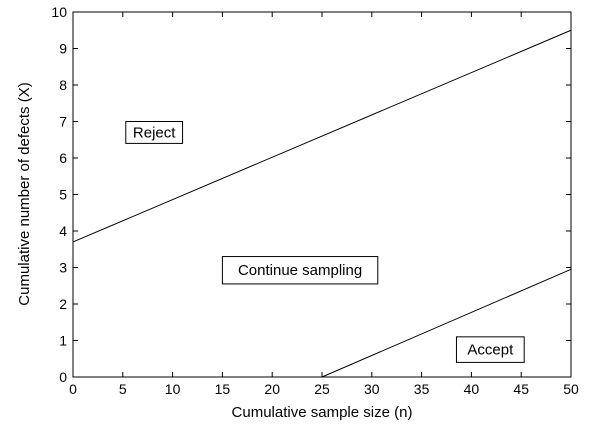 The height and width of the screenshot is (425, 593). What do you see at coordinates (63, 122) in the screenshot?
I see `y-tick-label: 7` at bounding box center [63, 122].